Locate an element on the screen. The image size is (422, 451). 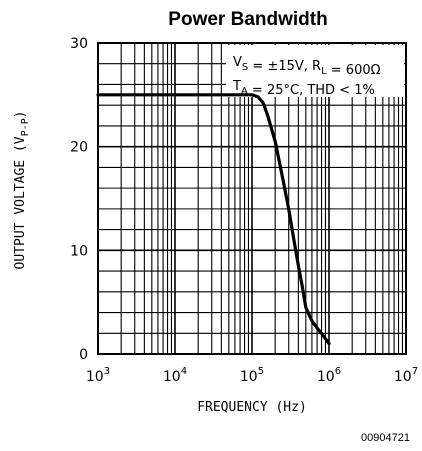
annotation-box is located at coordinates (315, 71).